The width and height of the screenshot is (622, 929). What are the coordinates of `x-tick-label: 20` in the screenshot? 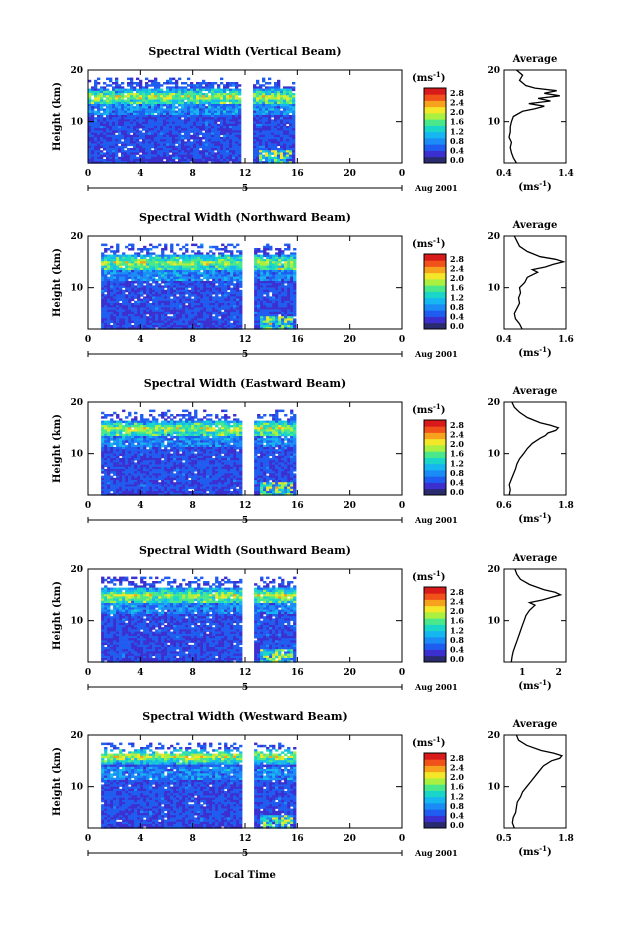 It's located at (349, 340).